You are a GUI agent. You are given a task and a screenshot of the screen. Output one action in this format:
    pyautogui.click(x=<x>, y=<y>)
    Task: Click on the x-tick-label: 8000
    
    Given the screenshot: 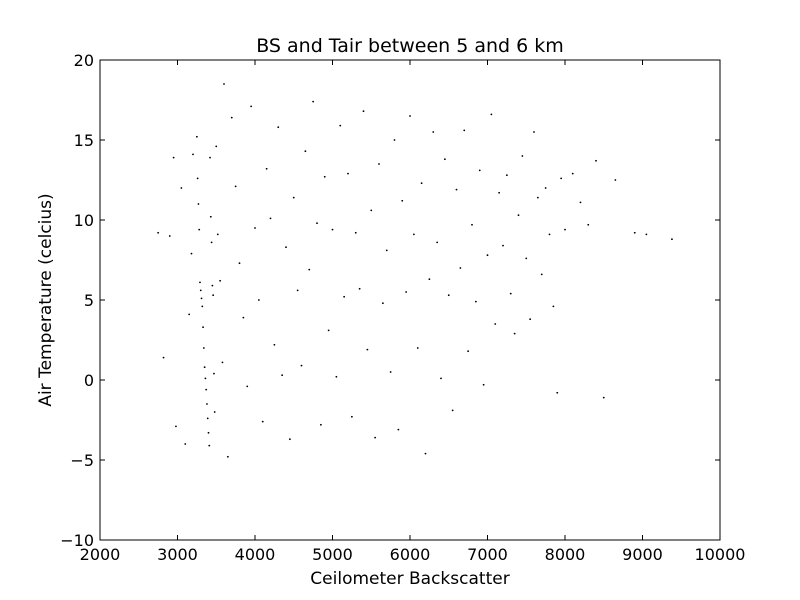 What is the action you would take?
    pyautogui.click(x=565, y=554)
    